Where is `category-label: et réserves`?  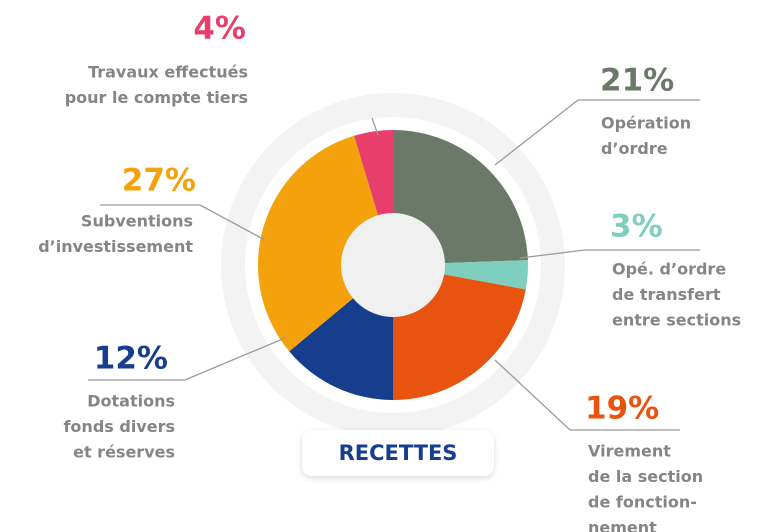
category-label: et réserves is located at coordinates (124, 452).